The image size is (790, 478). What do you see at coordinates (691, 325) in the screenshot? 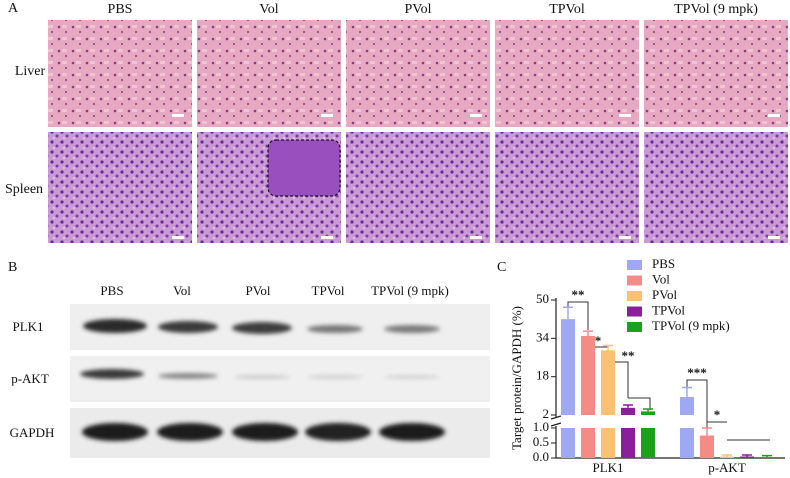
I see `legend-label: TPVol (9 mpk)` at bounding box center [691, 325].